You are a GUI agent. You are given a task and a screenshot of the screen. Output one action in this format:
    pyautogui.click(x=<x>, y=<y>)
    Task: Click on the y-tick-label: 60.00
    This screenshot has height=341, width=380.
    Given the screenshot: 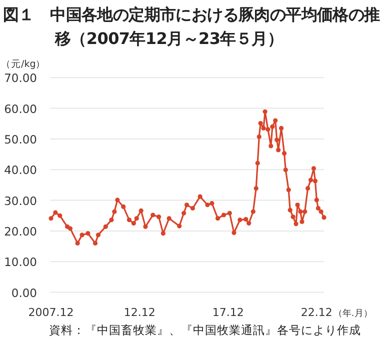 What is the action you would take?
    pyautogui.click(x=20, y=109)
    